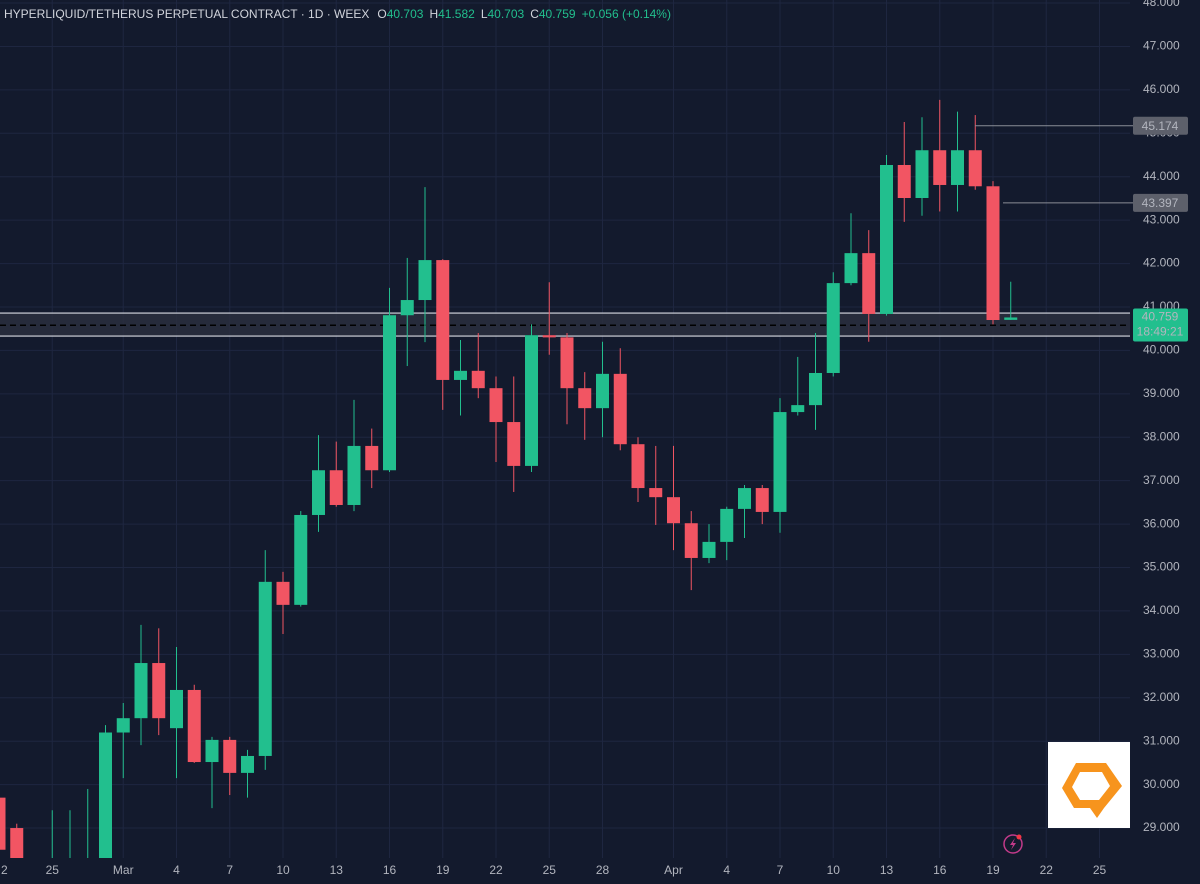 The height and width of the screenshot is (884, 1200). What do you see at coordinates (1161, 827) in the screenshot?
I see `y-tick-label: 29.000` at bounding box center [1161, 827].